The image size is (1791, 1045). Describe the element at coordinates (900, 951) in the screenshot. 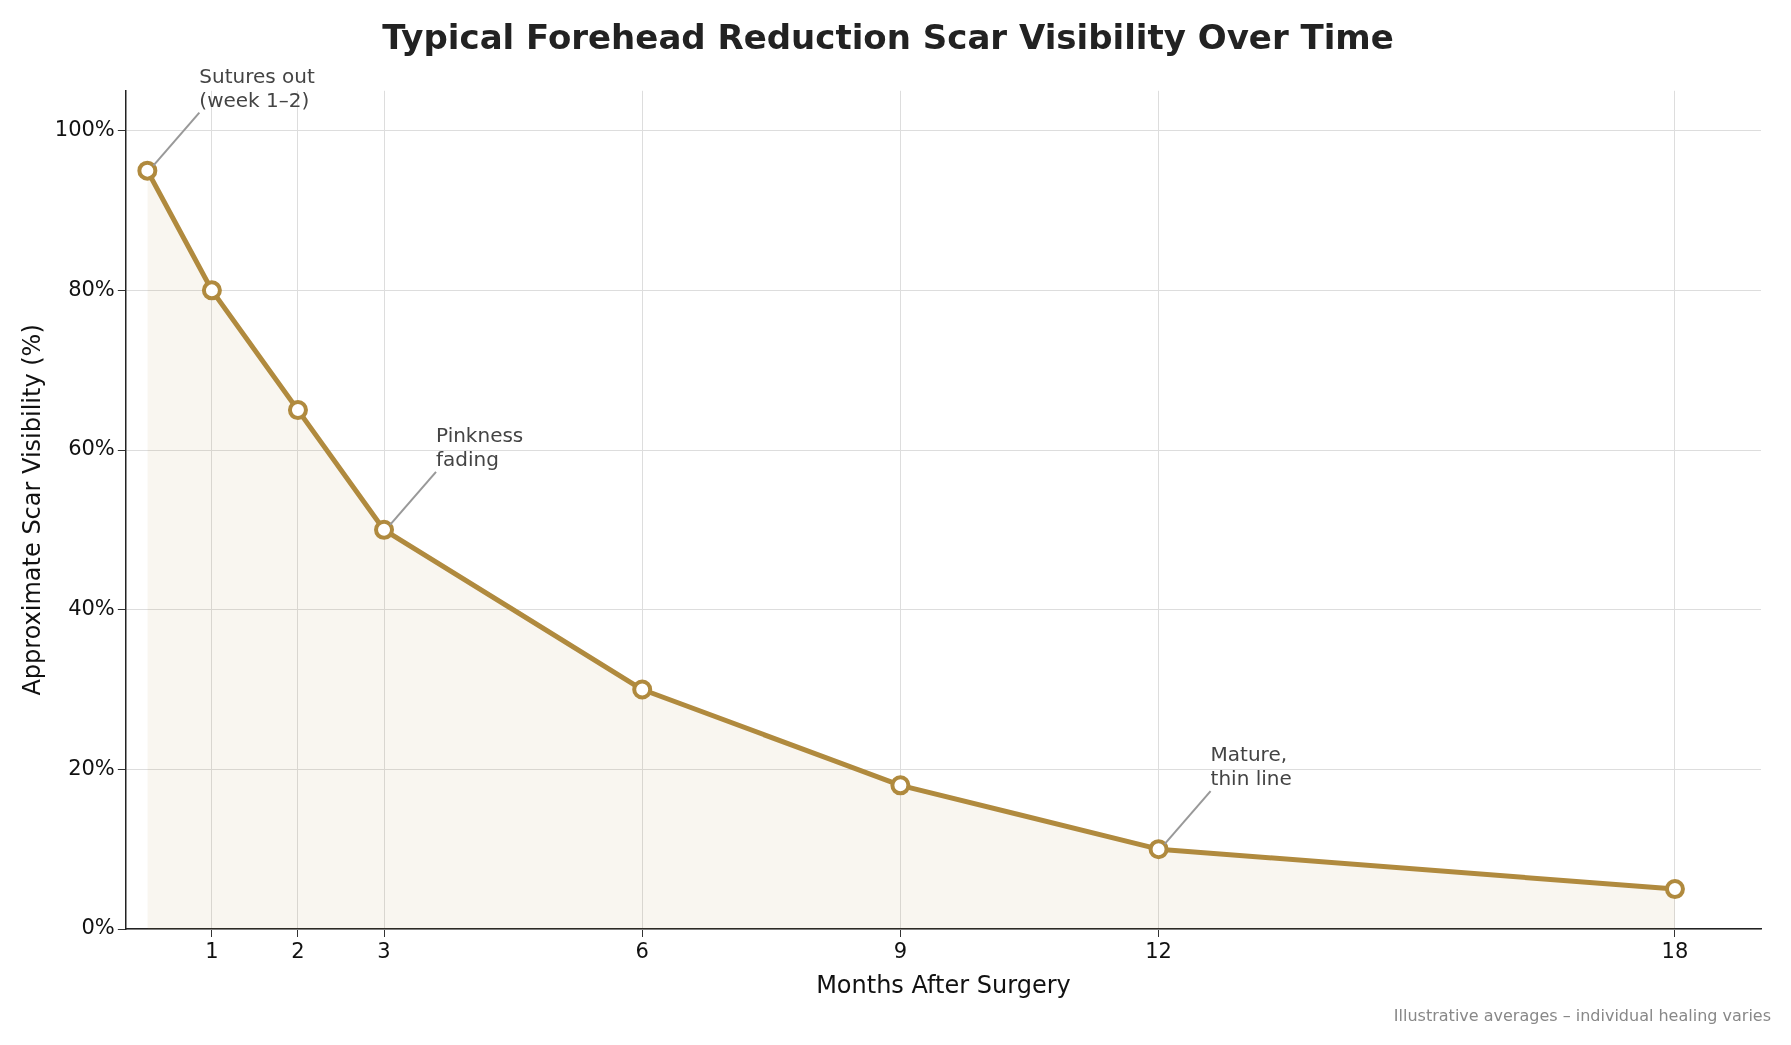

I see `x-tick-label: 9` at that location.